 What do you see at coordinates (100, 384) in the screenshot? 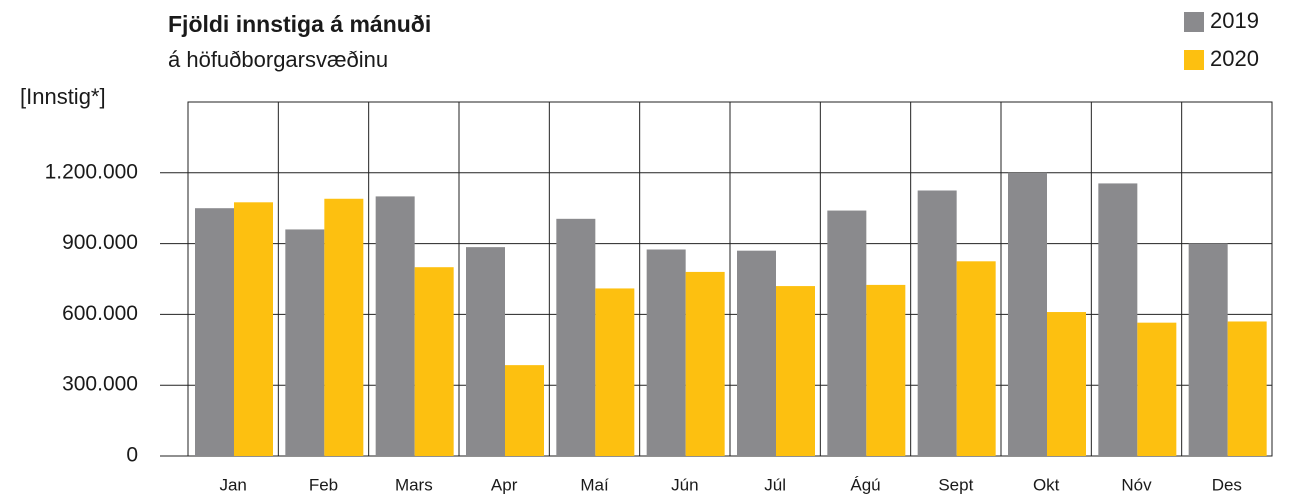
I see `y-tick-label: 300.000` at bounding box center [100, 384].